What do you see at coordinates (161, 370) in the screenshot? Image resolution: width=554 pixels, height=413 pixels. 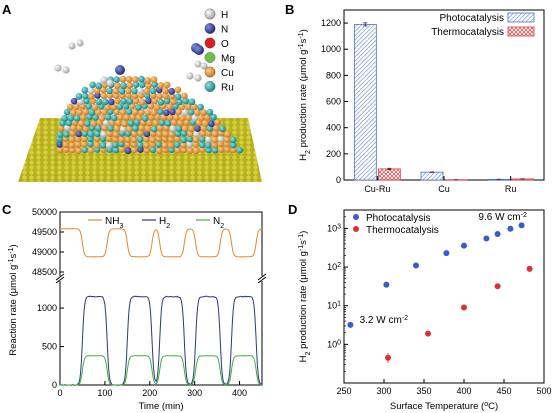 I see `c-series-n2-line` at bounding box center [161, 370].